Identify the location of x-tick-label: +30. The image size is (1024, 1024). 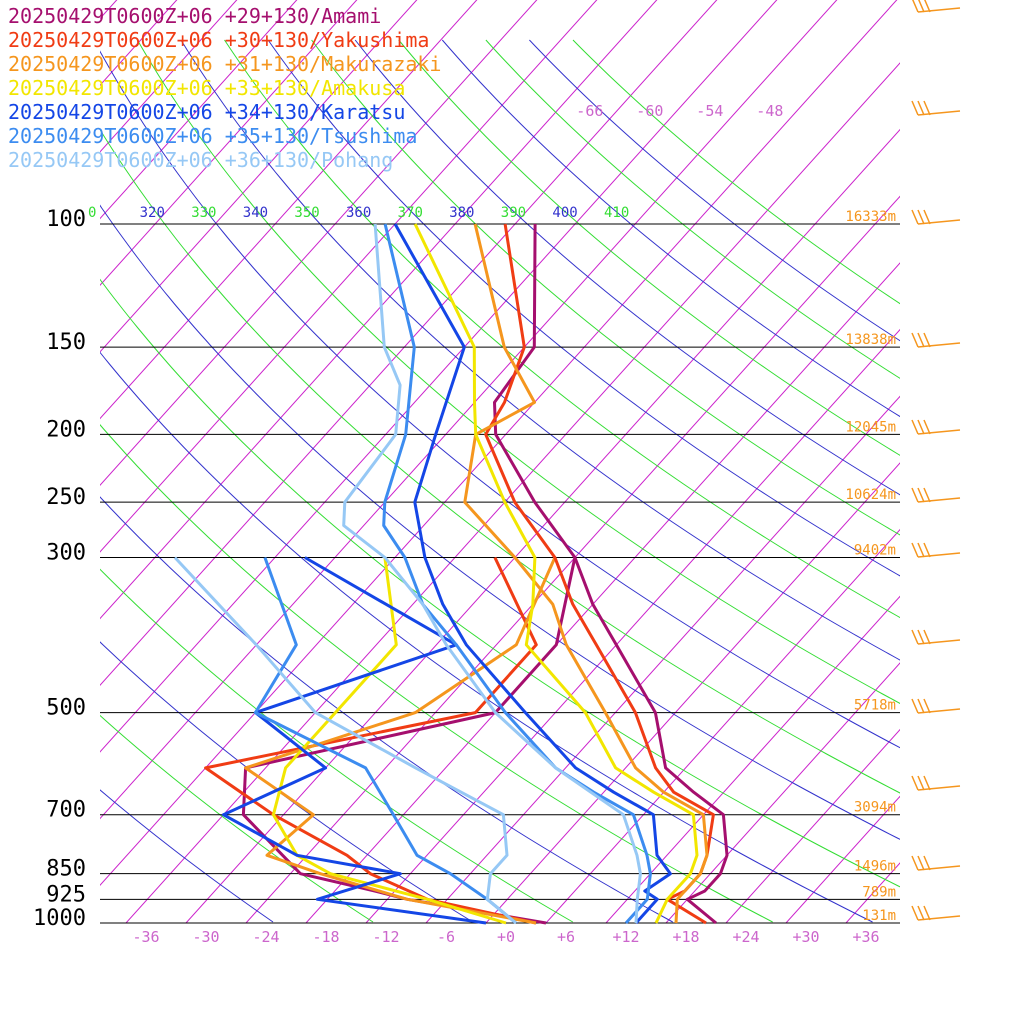
(805, 937).